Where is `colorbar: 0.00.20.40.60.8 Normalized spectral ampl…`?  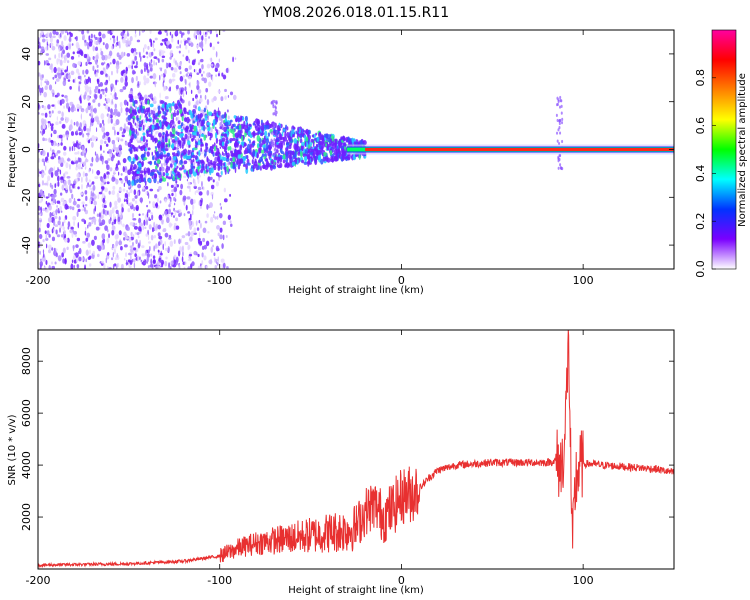 colorbar: 0.00.20.40.60.8 Normalized spectral ampl… is located at coordinates (721, 153).